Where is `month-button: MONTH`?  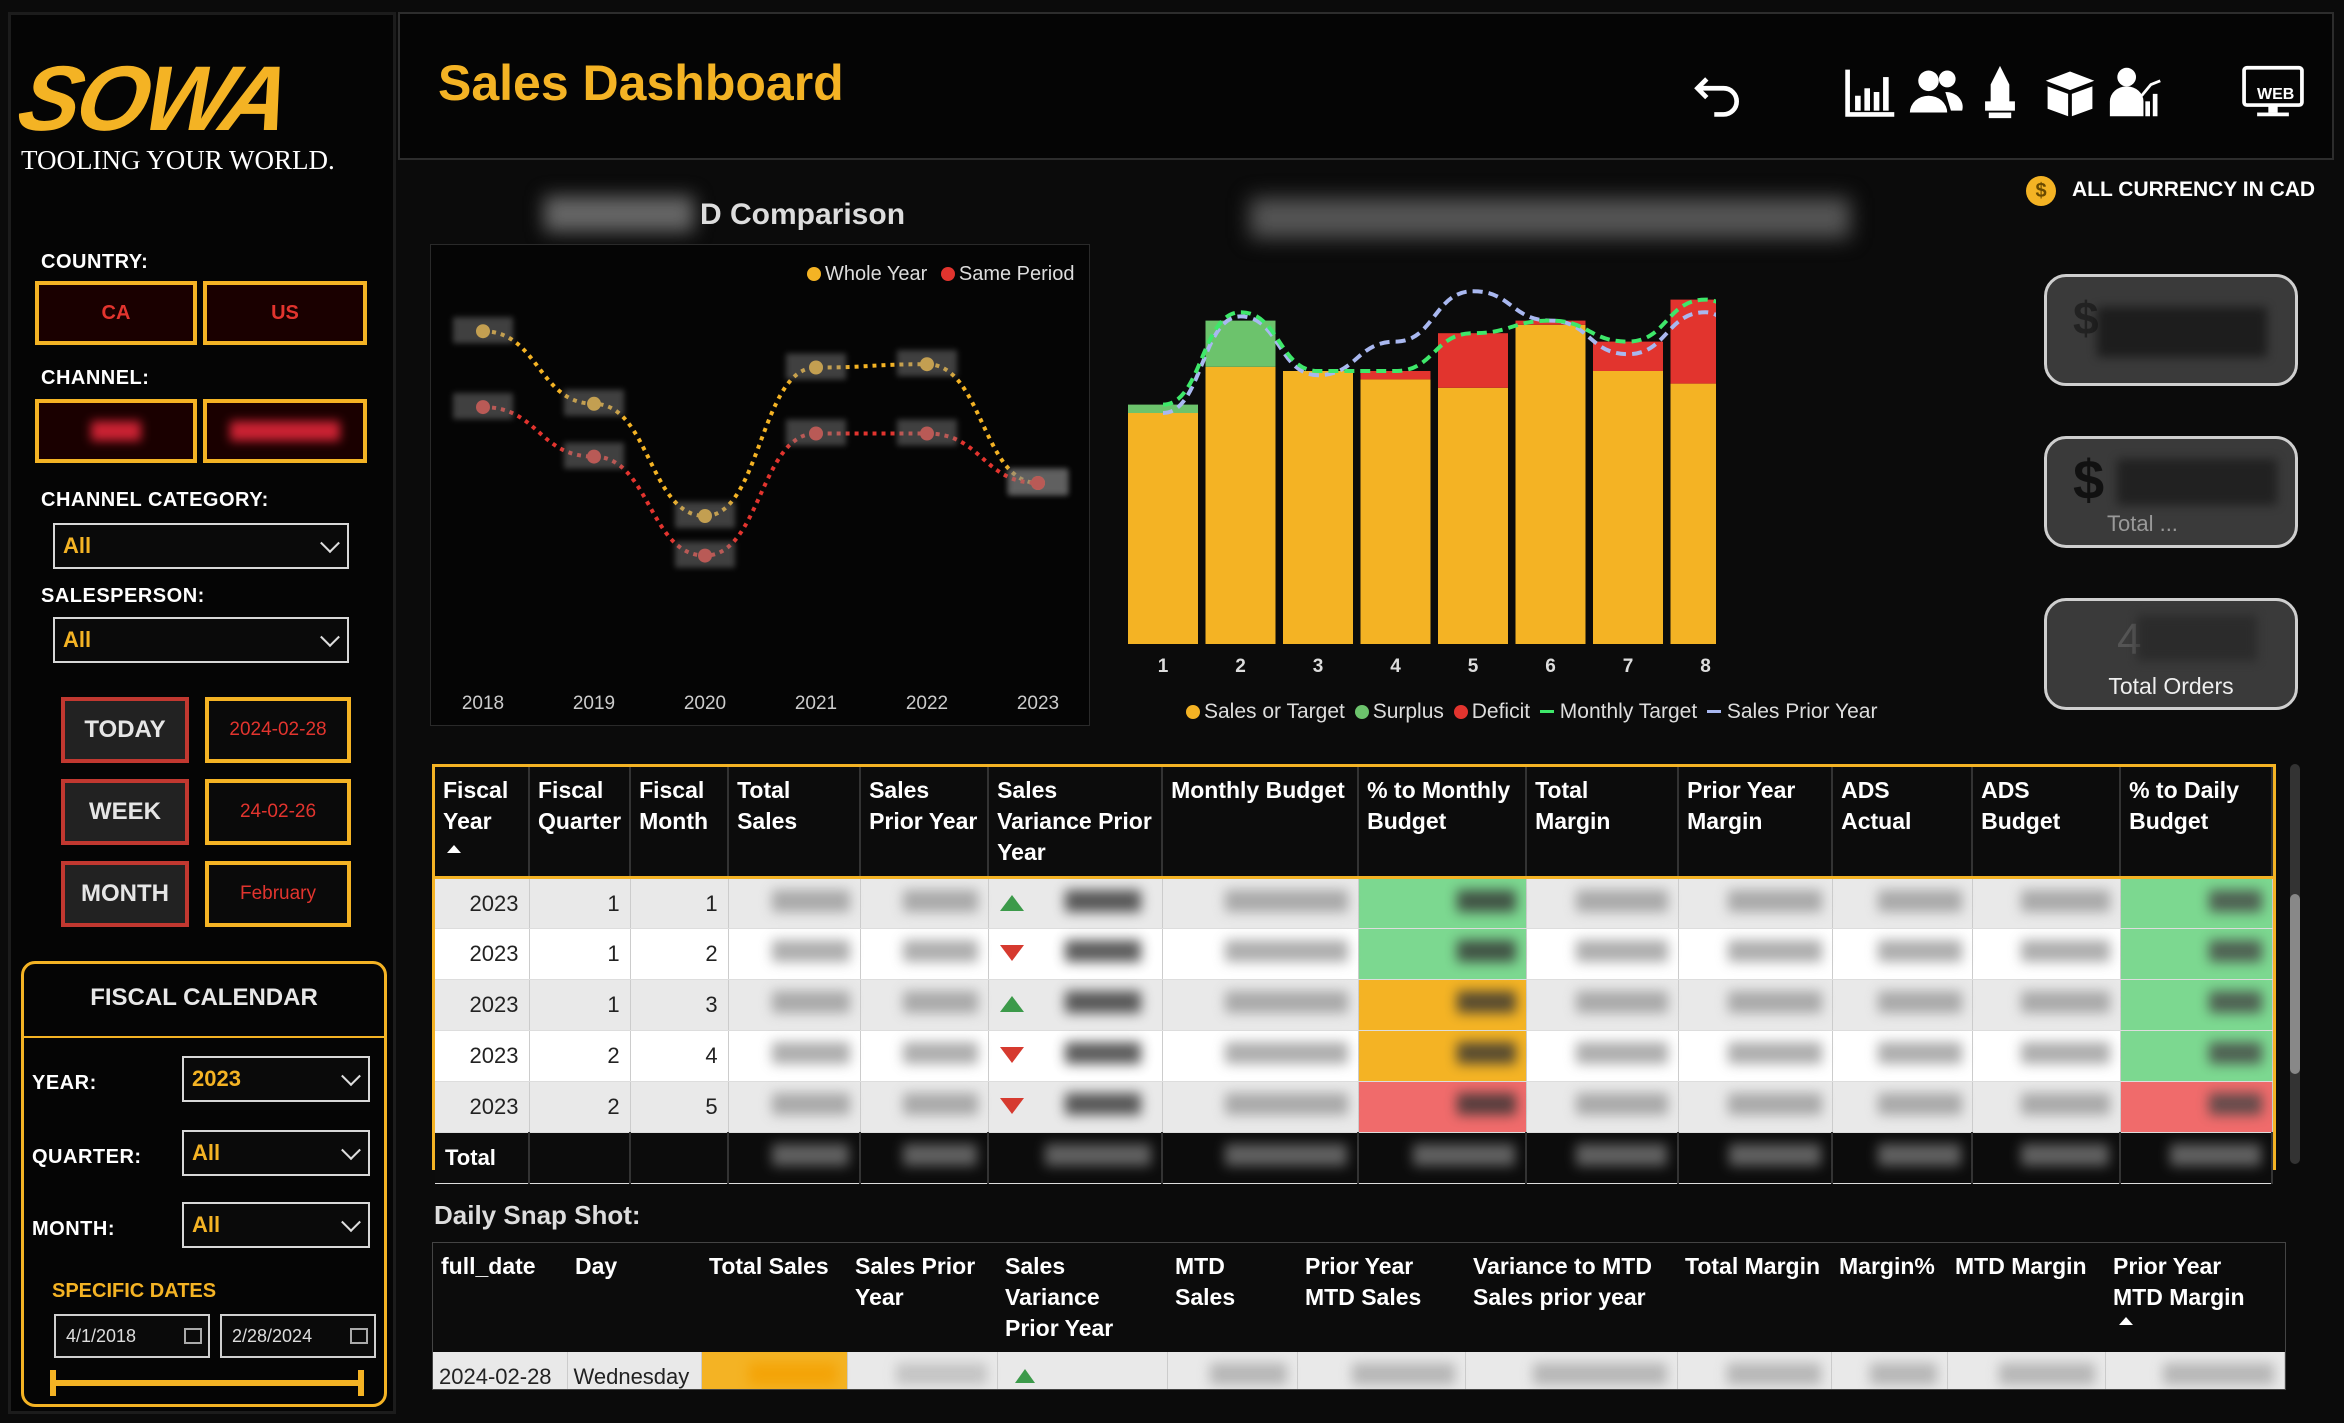
month-button: MONTH is located at coordinates (125, 894).